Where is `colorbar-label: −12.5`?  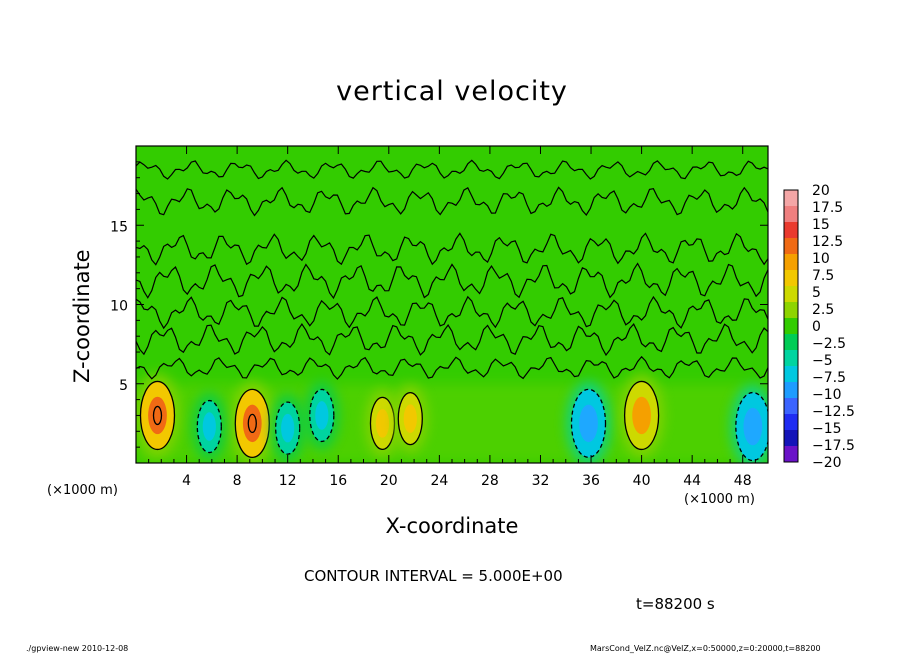
colorbar-label: −12.5 is located at coordinates (833, 412).